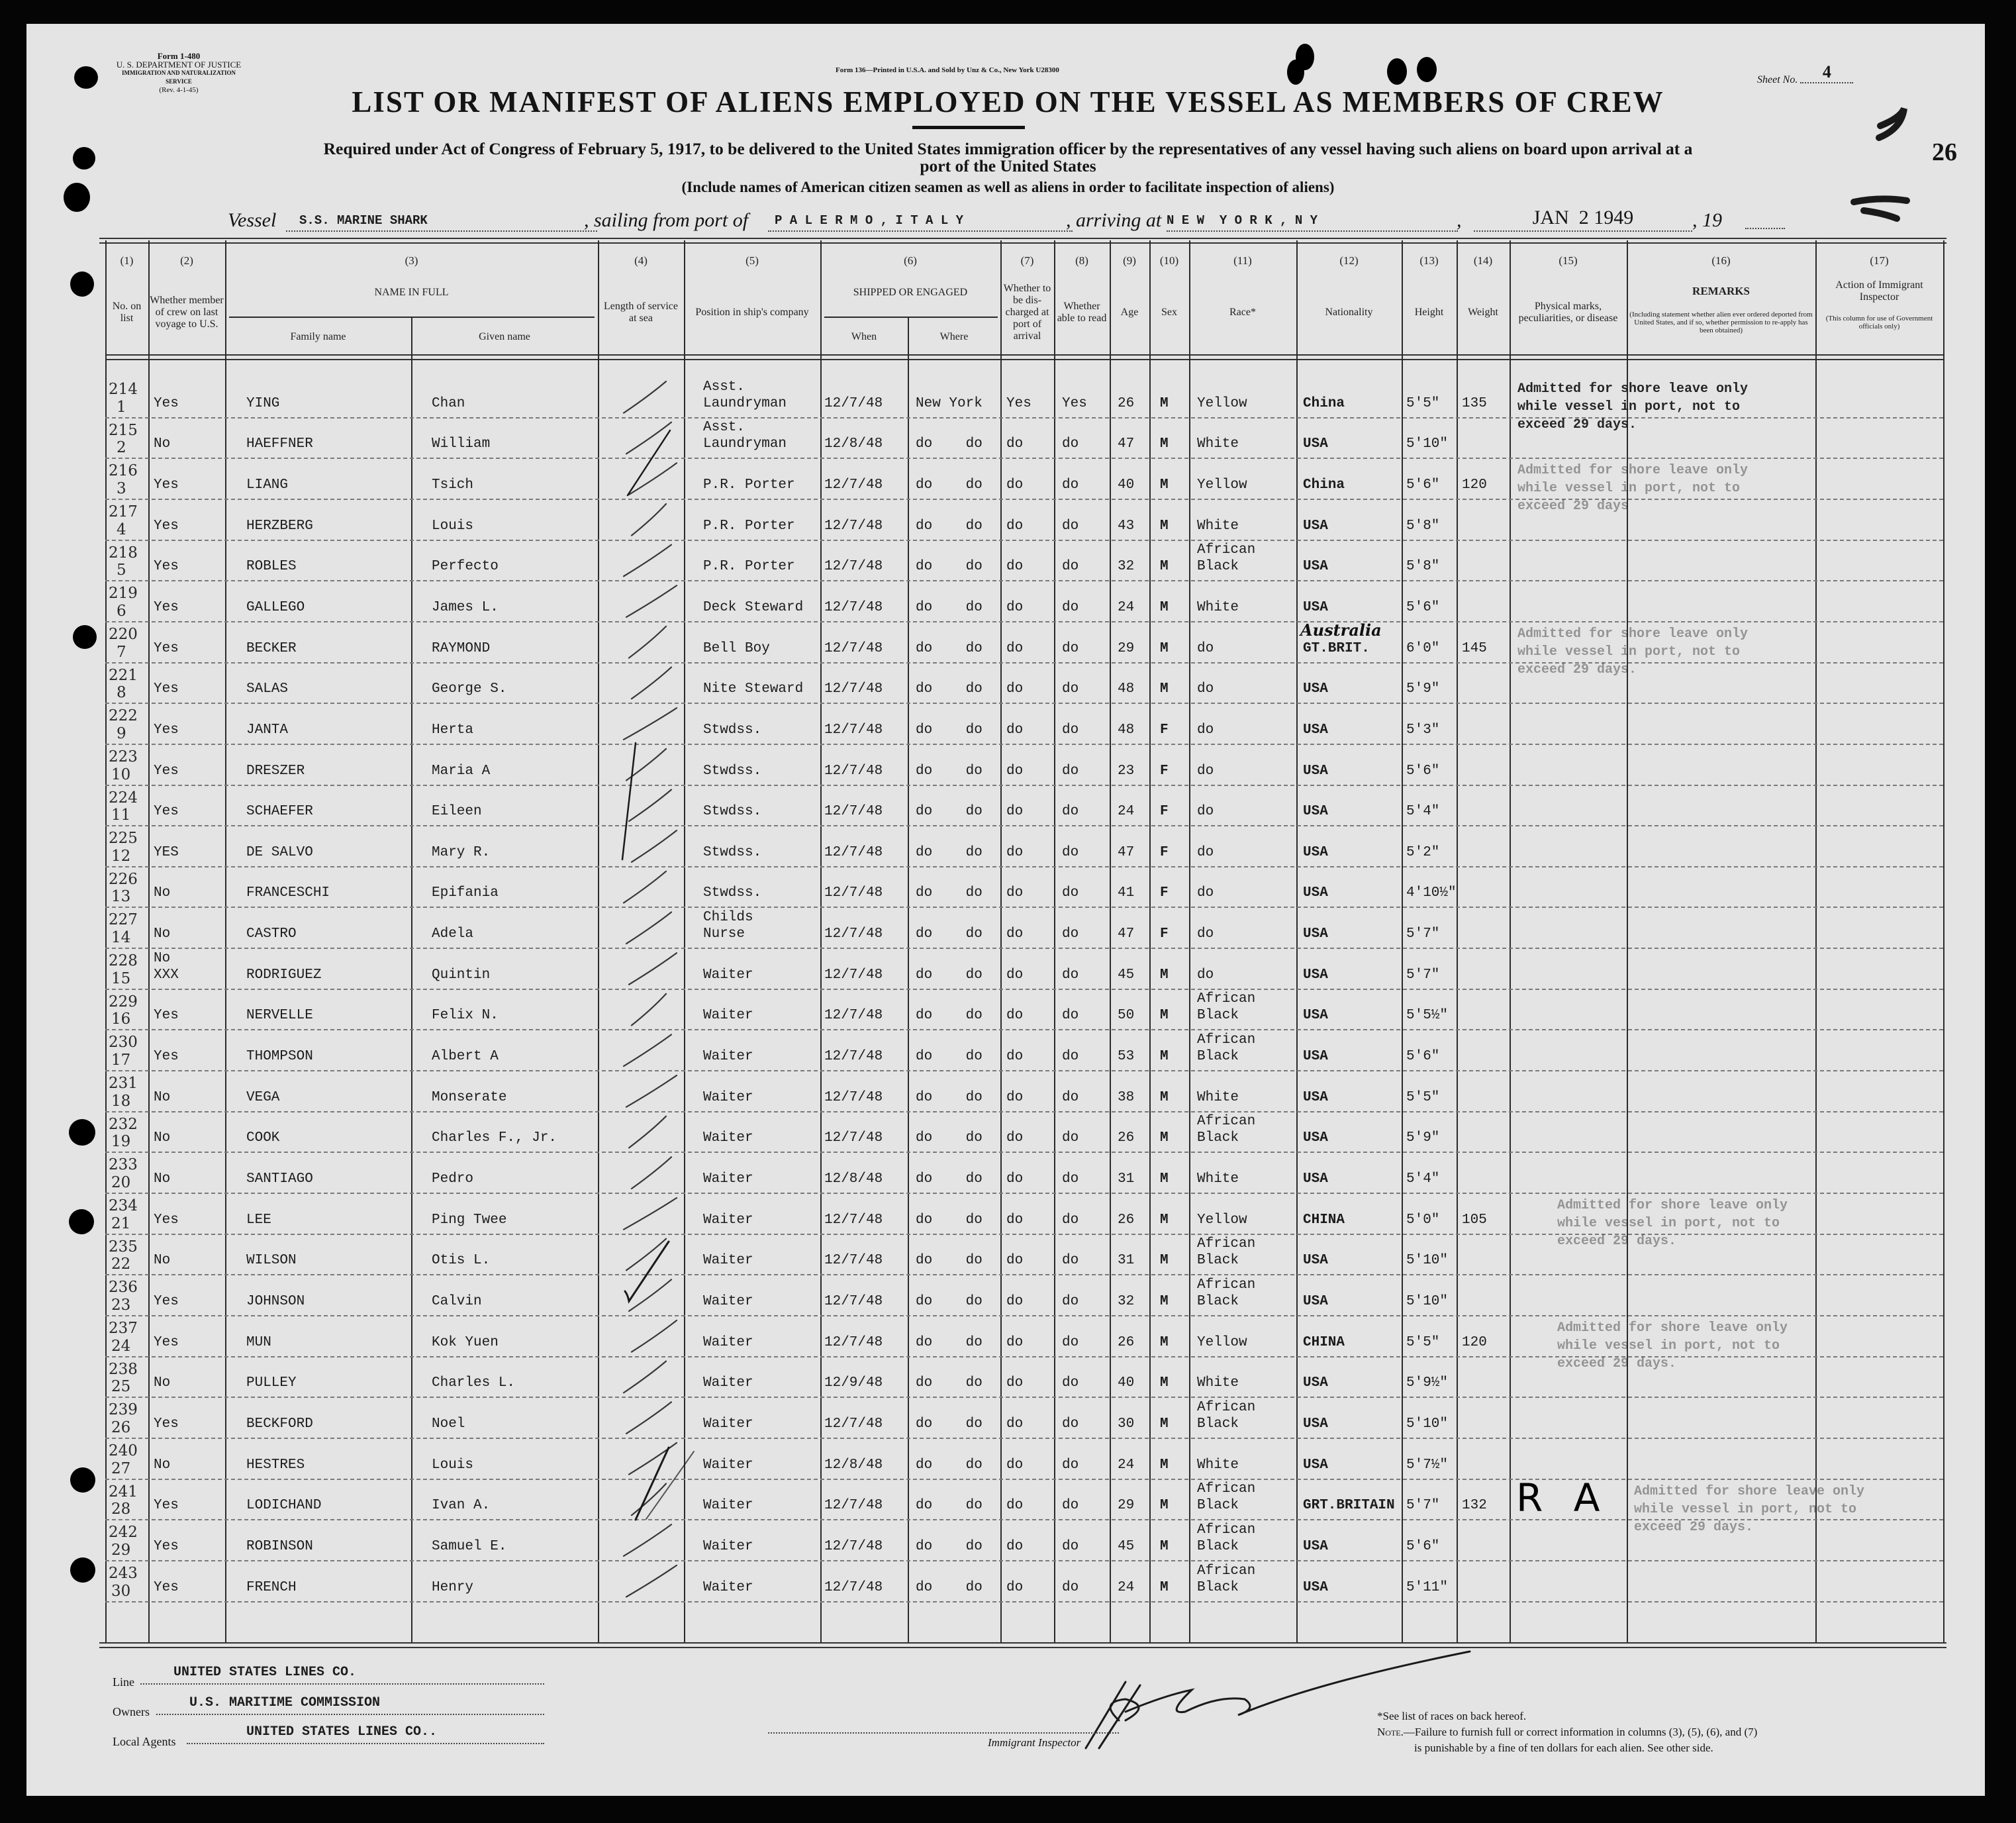  I want to click on list-number: 26, so click(121, 1427).